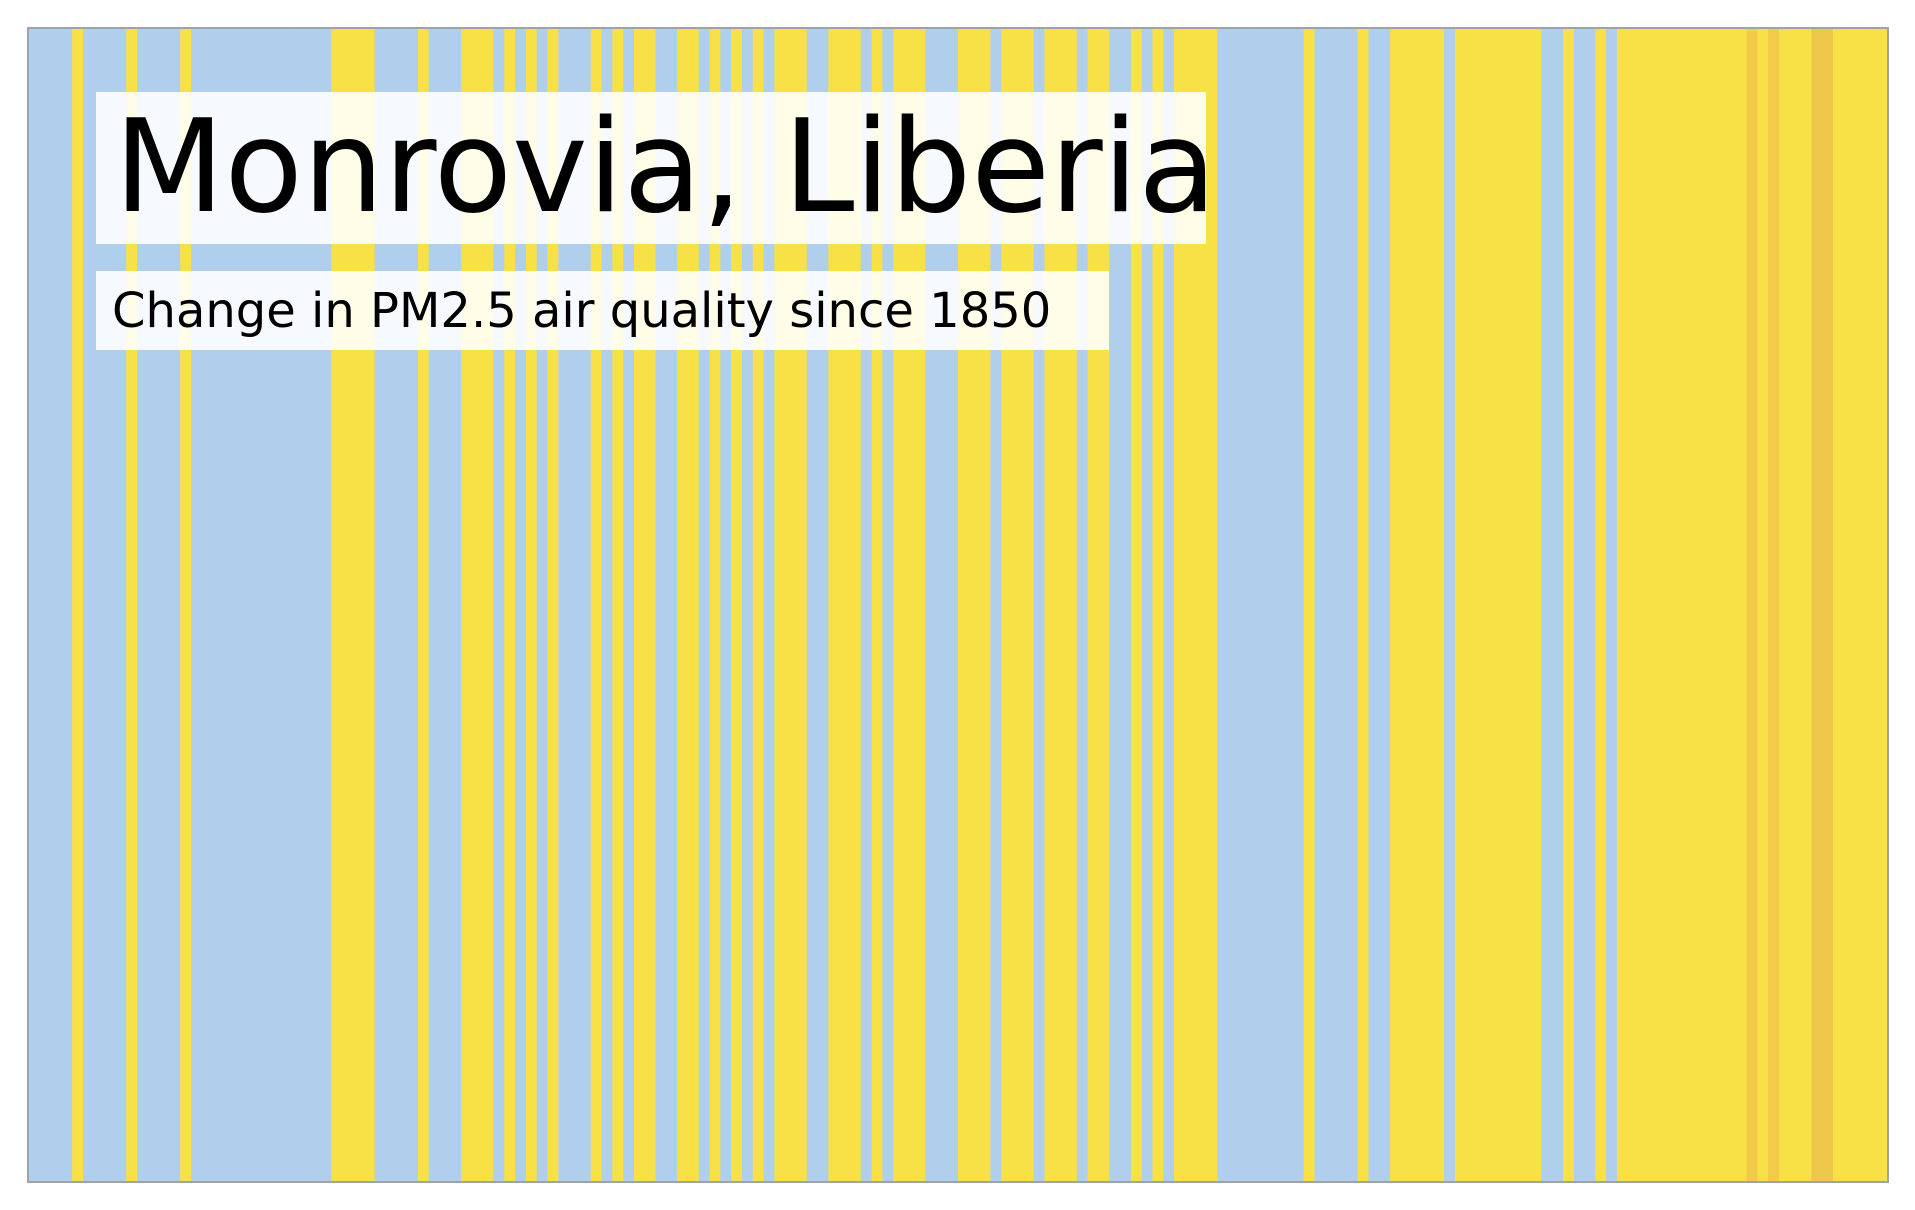 The width and height of the screenshot is (1915, 1210). I want to click on stripe-1905, so click(629, 605).